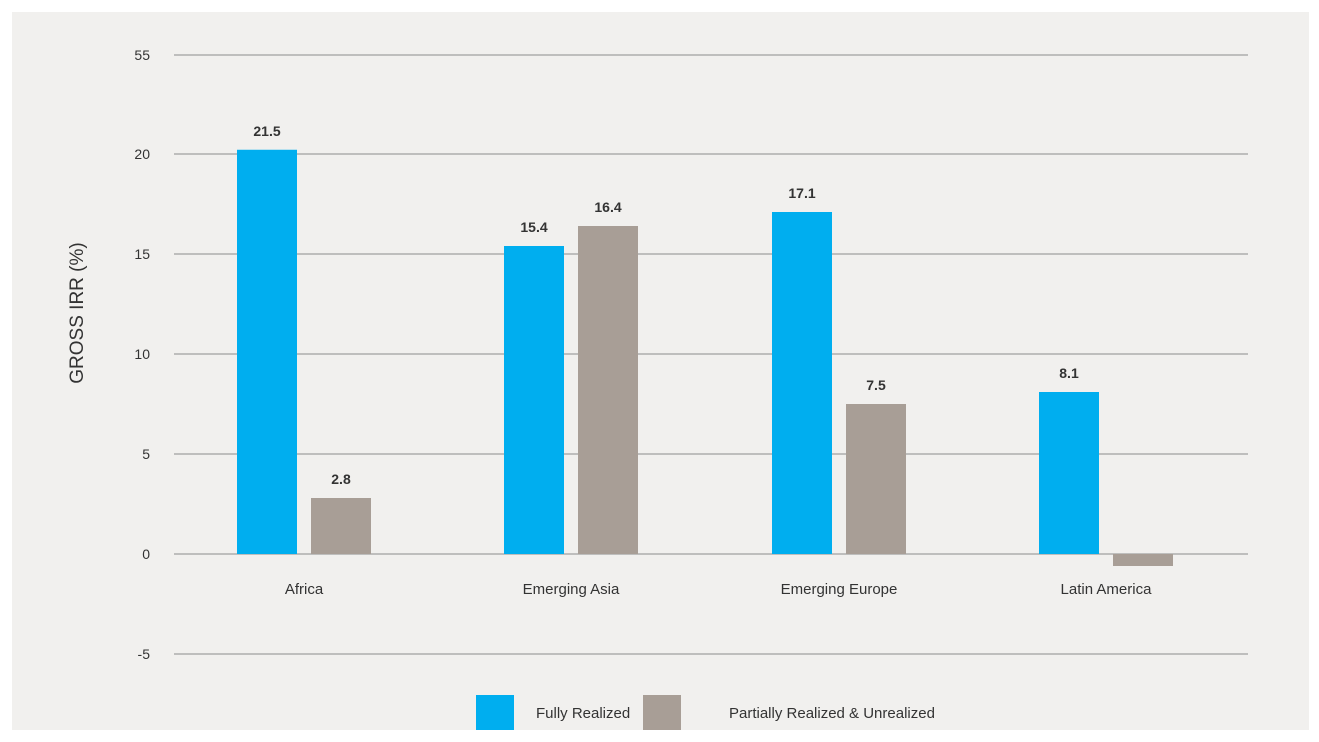 The image size is (1319, 742). What do you see at coordinates (341, 479) in the screenshot?
I see `data-label: 2.8` at bounding box center [341, 479].